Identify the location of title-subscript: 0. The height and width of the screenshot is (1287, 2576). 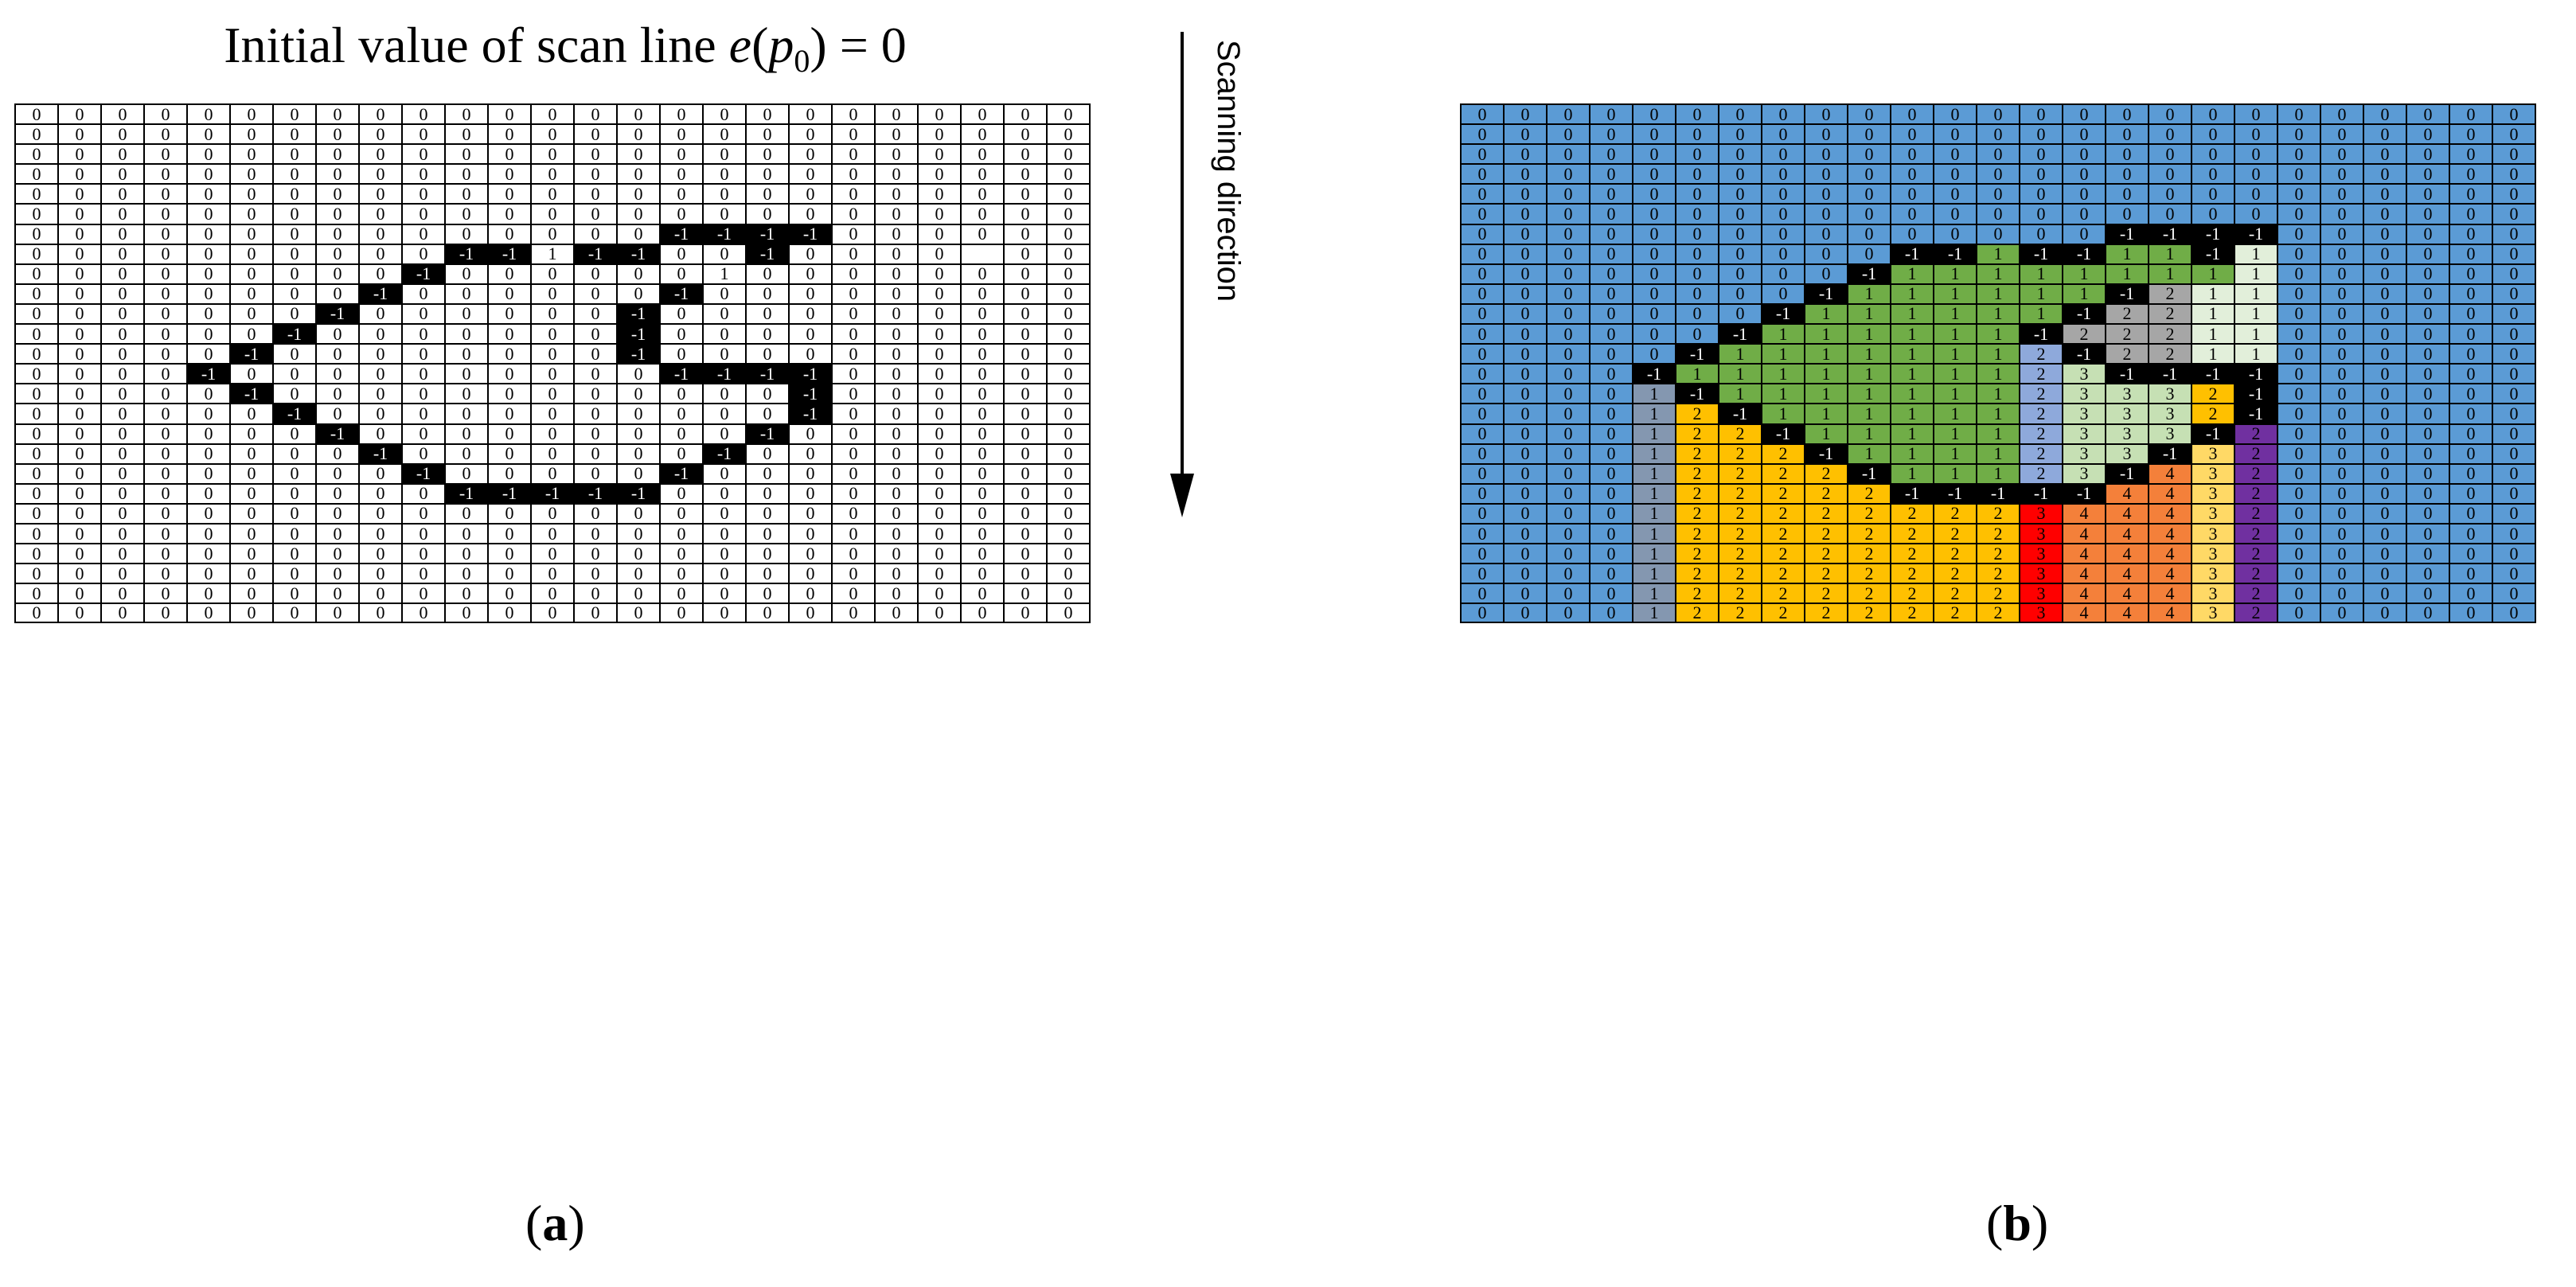
(802, 61).